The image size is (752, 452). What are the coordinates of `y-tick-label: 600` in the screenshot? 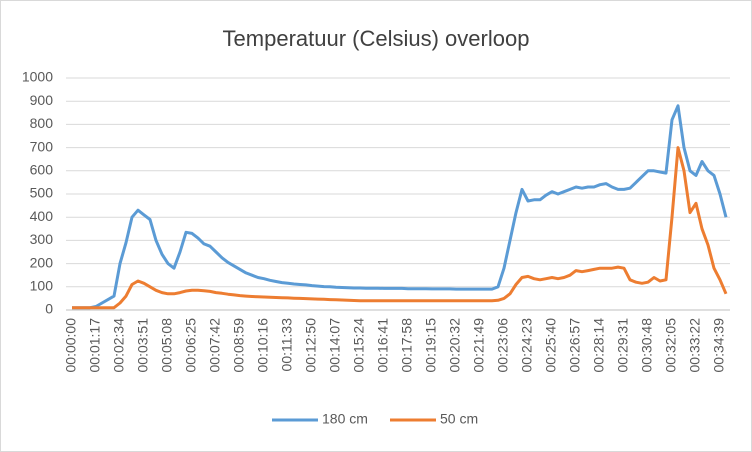 It's located at (42, 170).